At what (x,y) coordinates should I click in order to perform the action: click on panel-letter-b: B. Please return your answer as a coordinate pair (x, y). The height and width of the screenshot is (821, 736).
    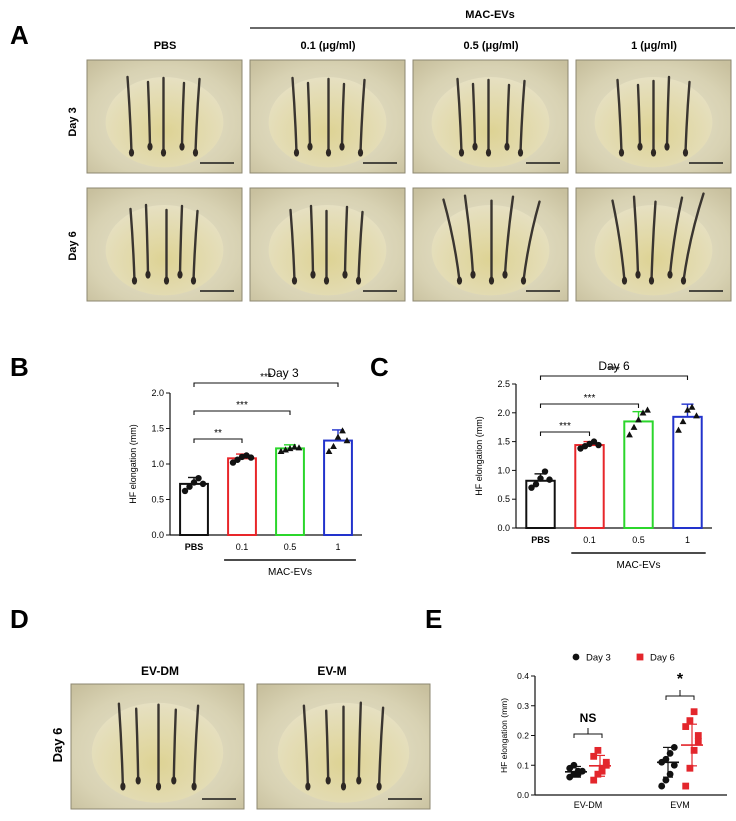
    Looking at the image, I should click on (19, 367).